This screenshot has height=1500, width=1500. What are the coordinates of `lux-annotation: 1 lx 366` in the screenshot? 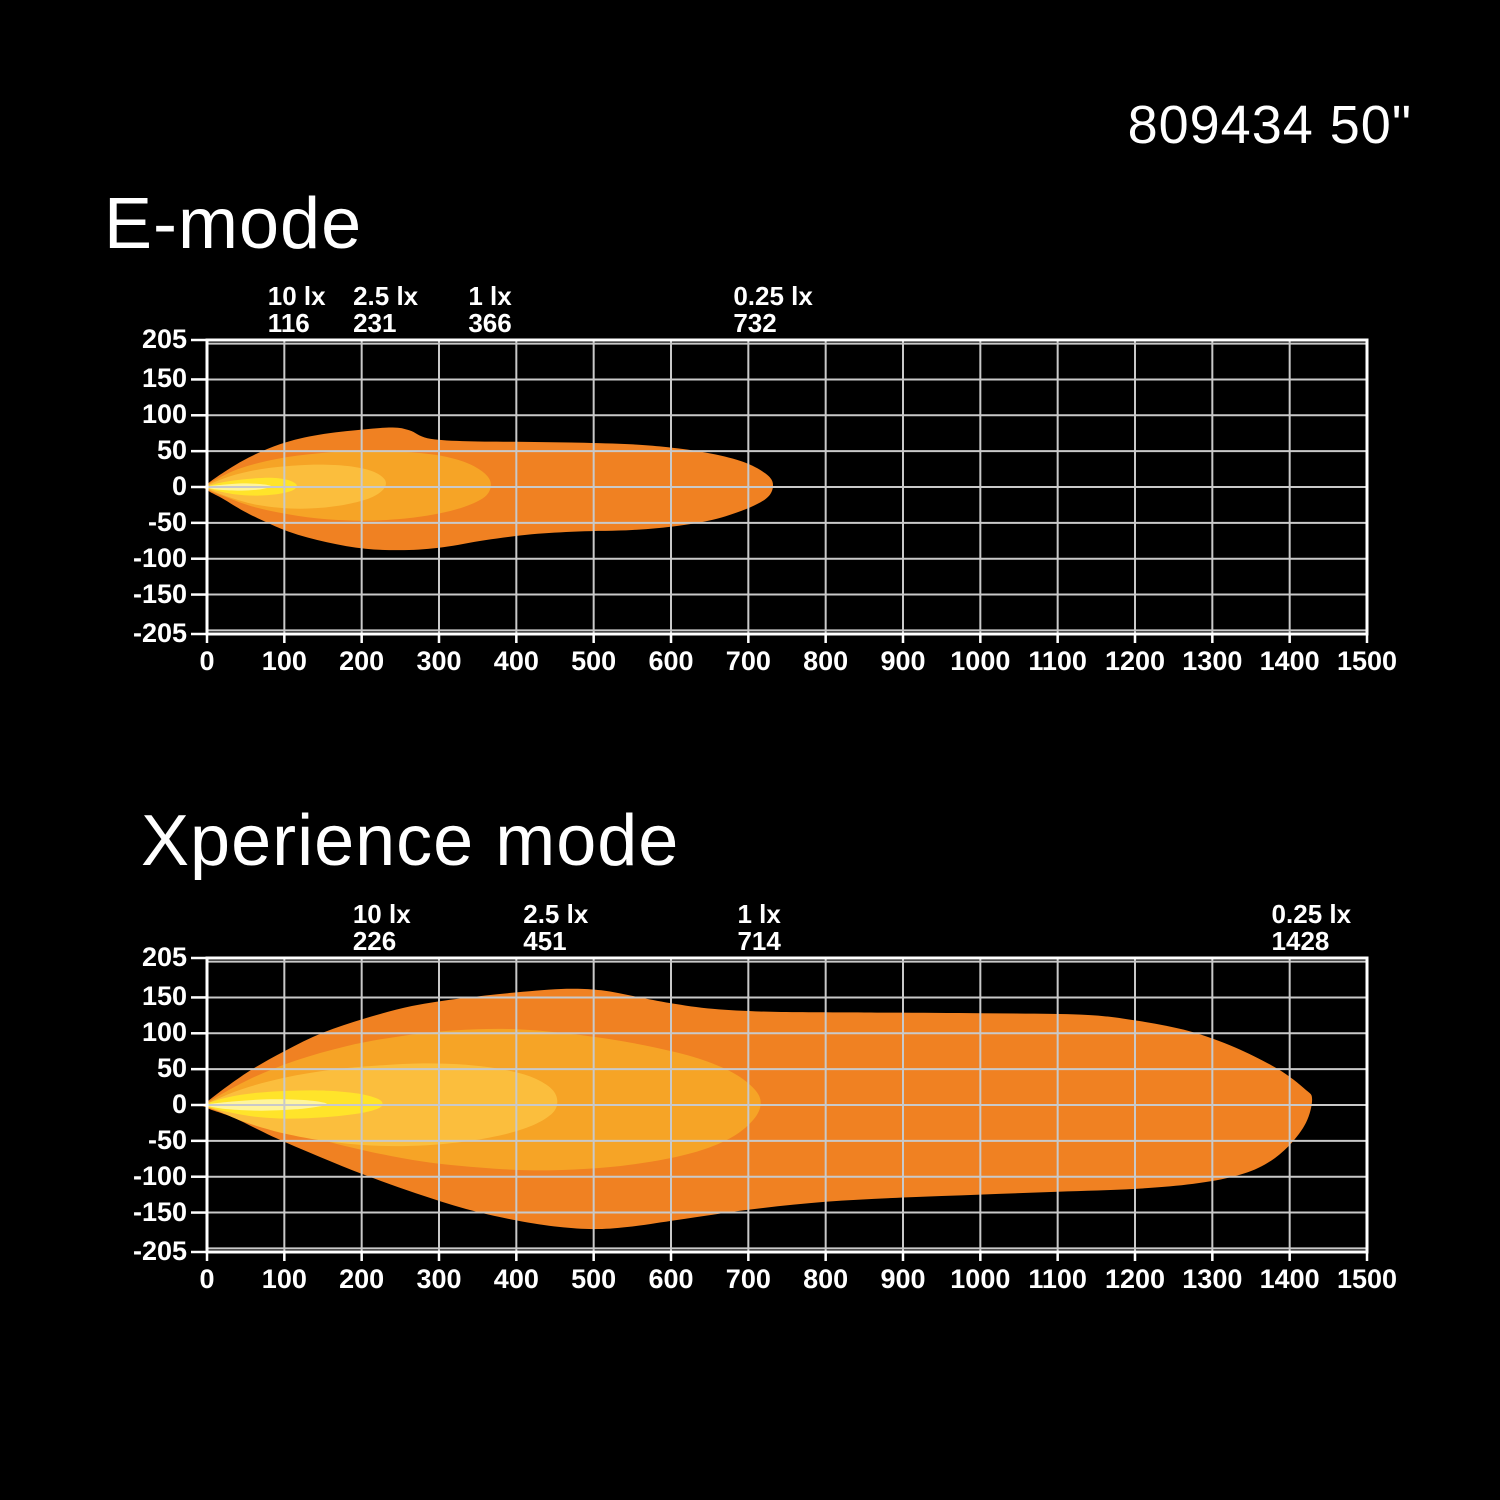 It's located at (489, 310).